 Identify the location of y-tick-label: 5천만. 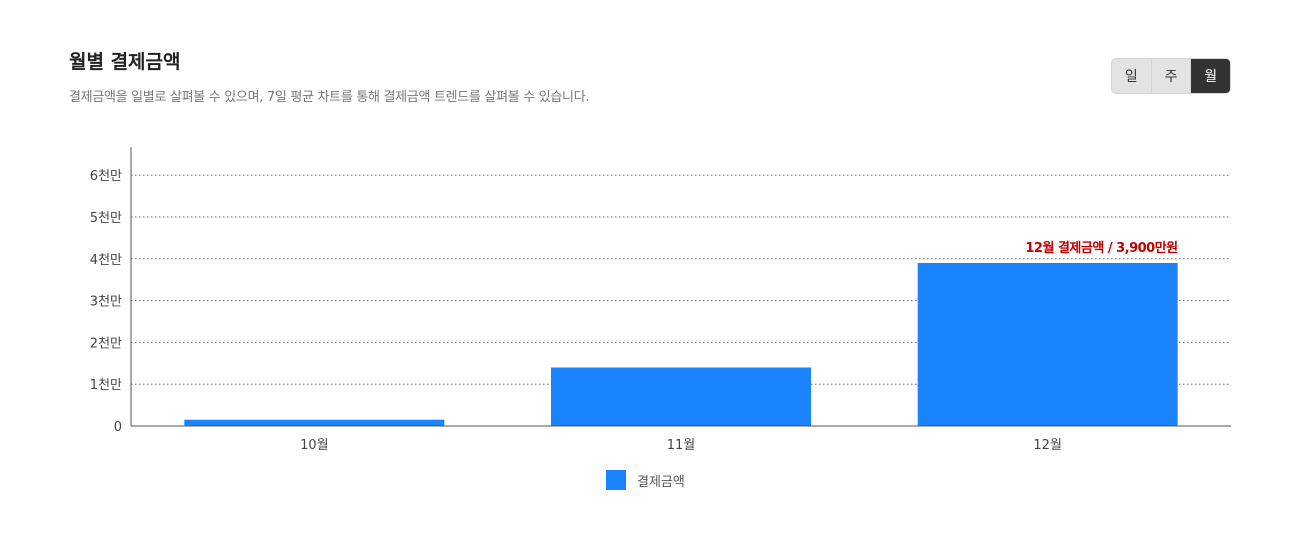
(106, 218).